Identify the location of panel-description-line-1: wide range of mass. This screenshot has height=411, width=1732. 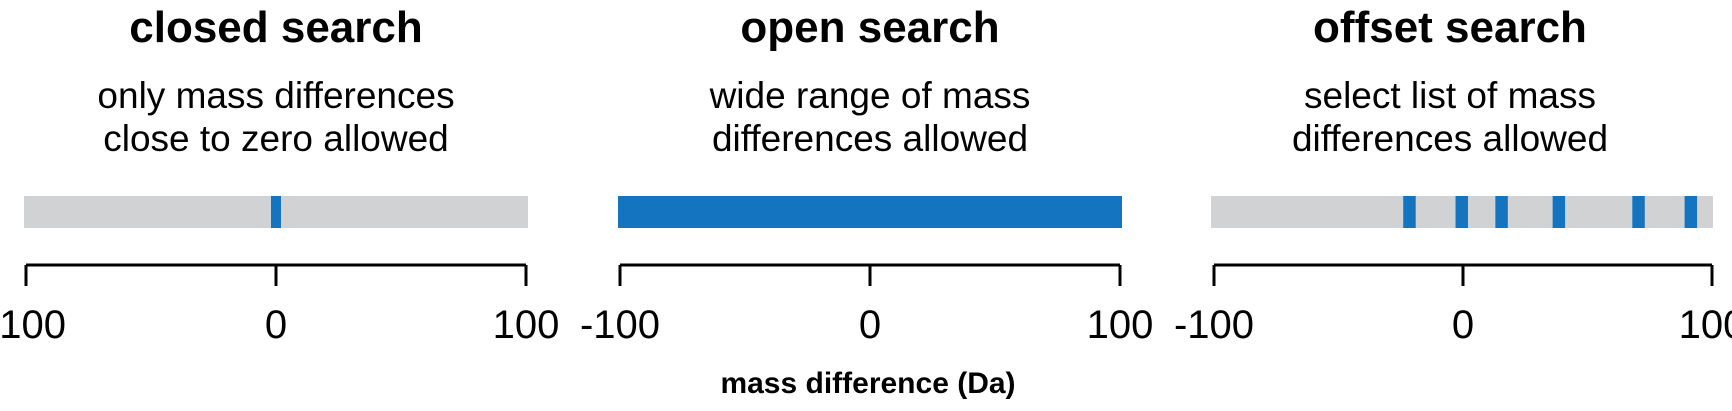
(870, 95).